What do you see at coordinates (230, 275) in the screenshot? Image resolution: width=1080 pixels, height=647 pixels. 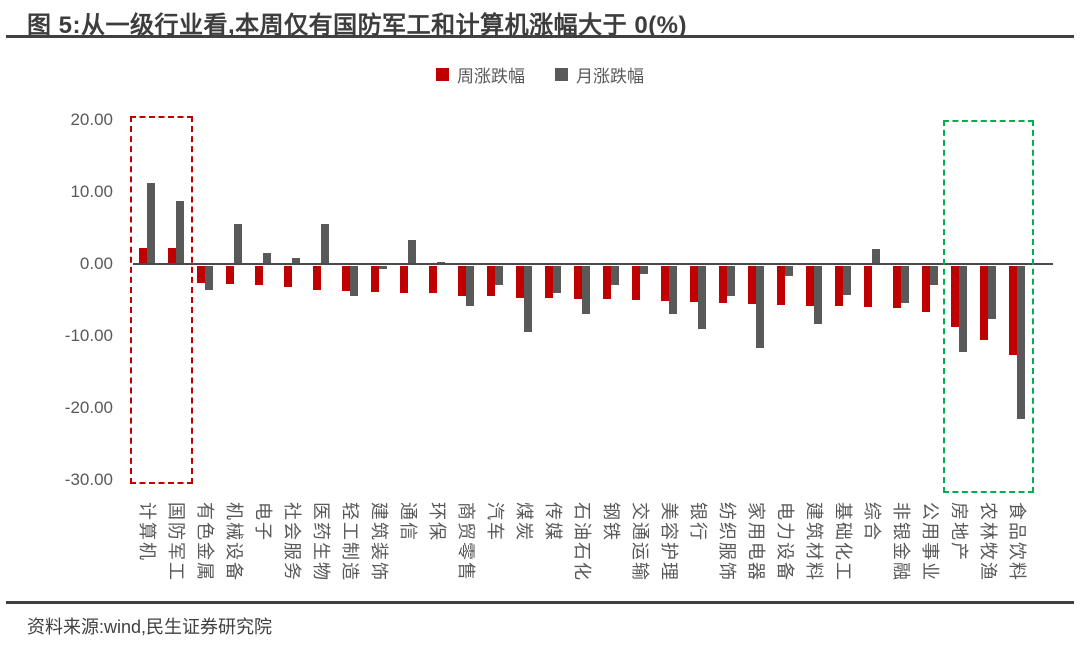 I see `week-bar-机械设备` at bounding box center [230, 275].